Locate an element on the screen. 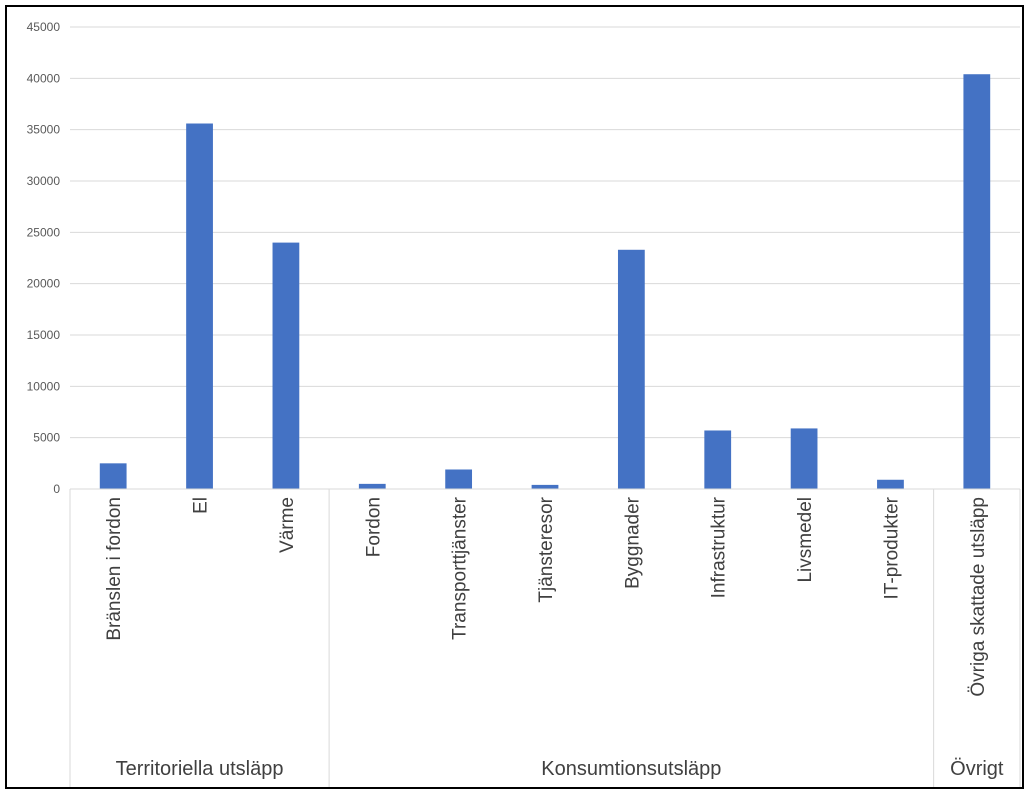 The width and height of the screenshot is (1029, 794). x-tick-label: Livsmedel is located at coordinates (805, 540).